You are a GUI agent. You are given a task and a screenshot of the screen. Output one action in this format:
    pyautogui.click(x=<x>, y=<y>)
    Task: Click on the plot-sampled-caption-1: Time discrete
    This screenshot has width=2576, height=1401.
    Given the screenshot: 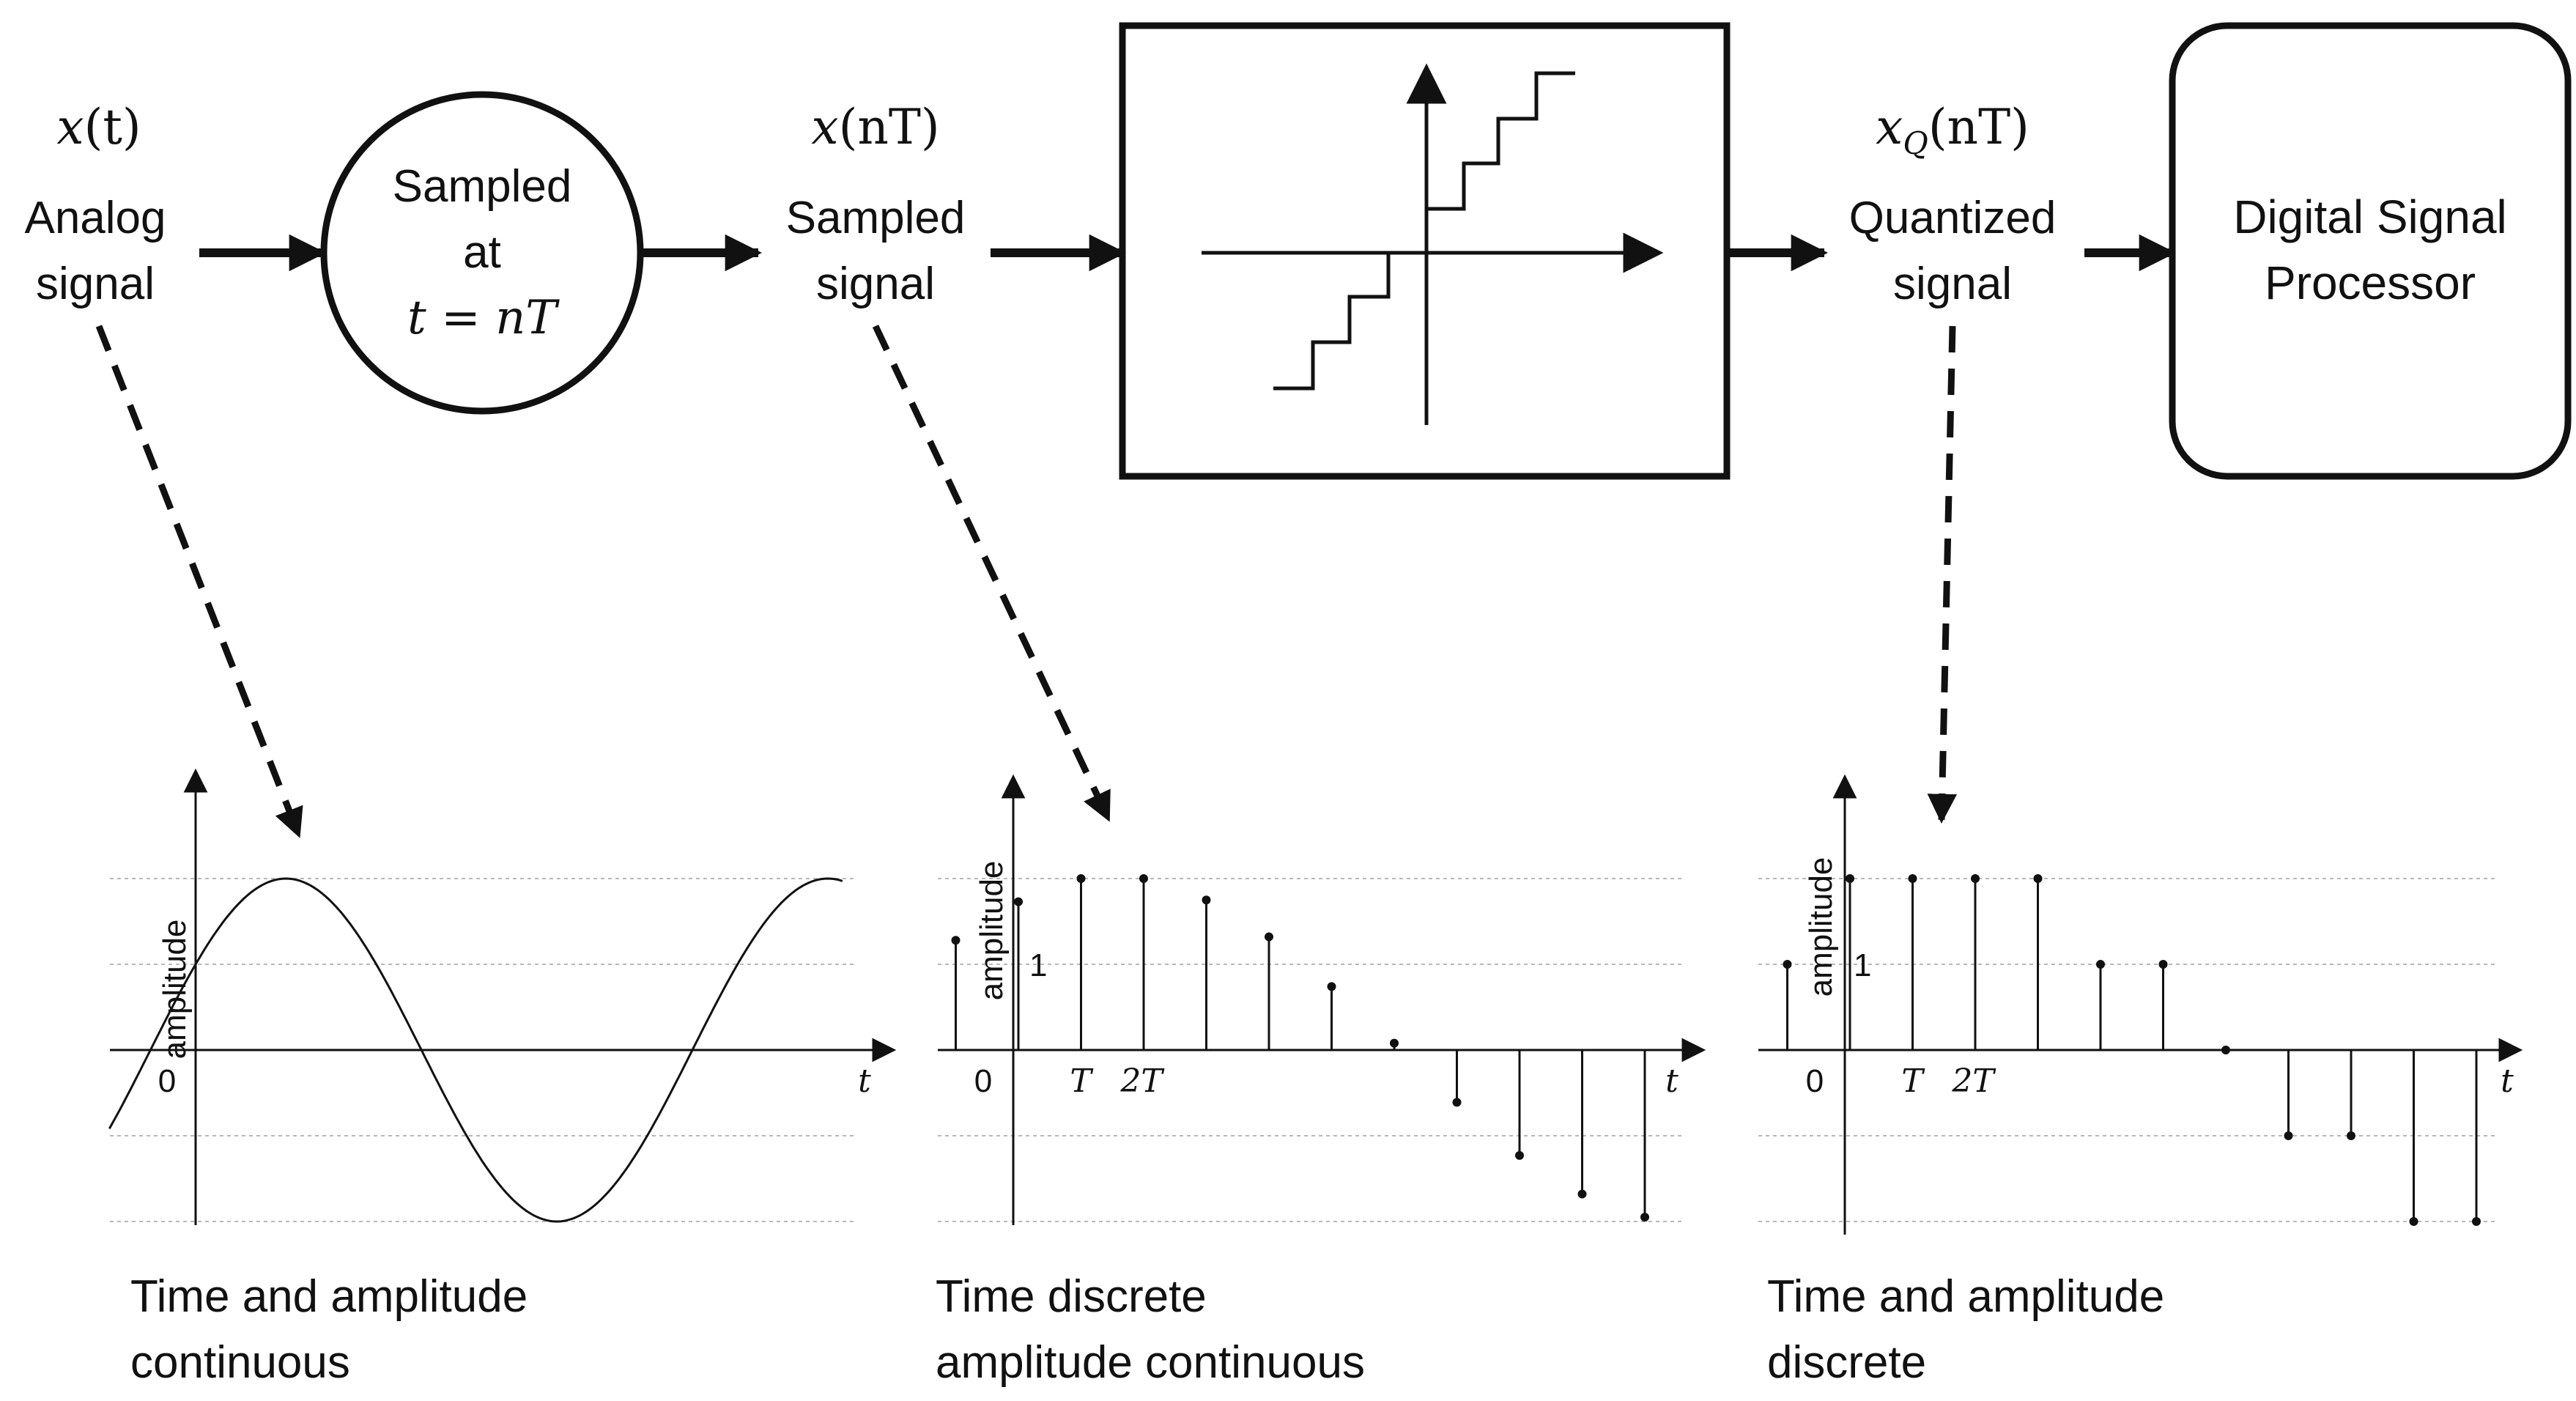 What is the action you would take?
    pyautogui.click(x=1071, y=1296)
    